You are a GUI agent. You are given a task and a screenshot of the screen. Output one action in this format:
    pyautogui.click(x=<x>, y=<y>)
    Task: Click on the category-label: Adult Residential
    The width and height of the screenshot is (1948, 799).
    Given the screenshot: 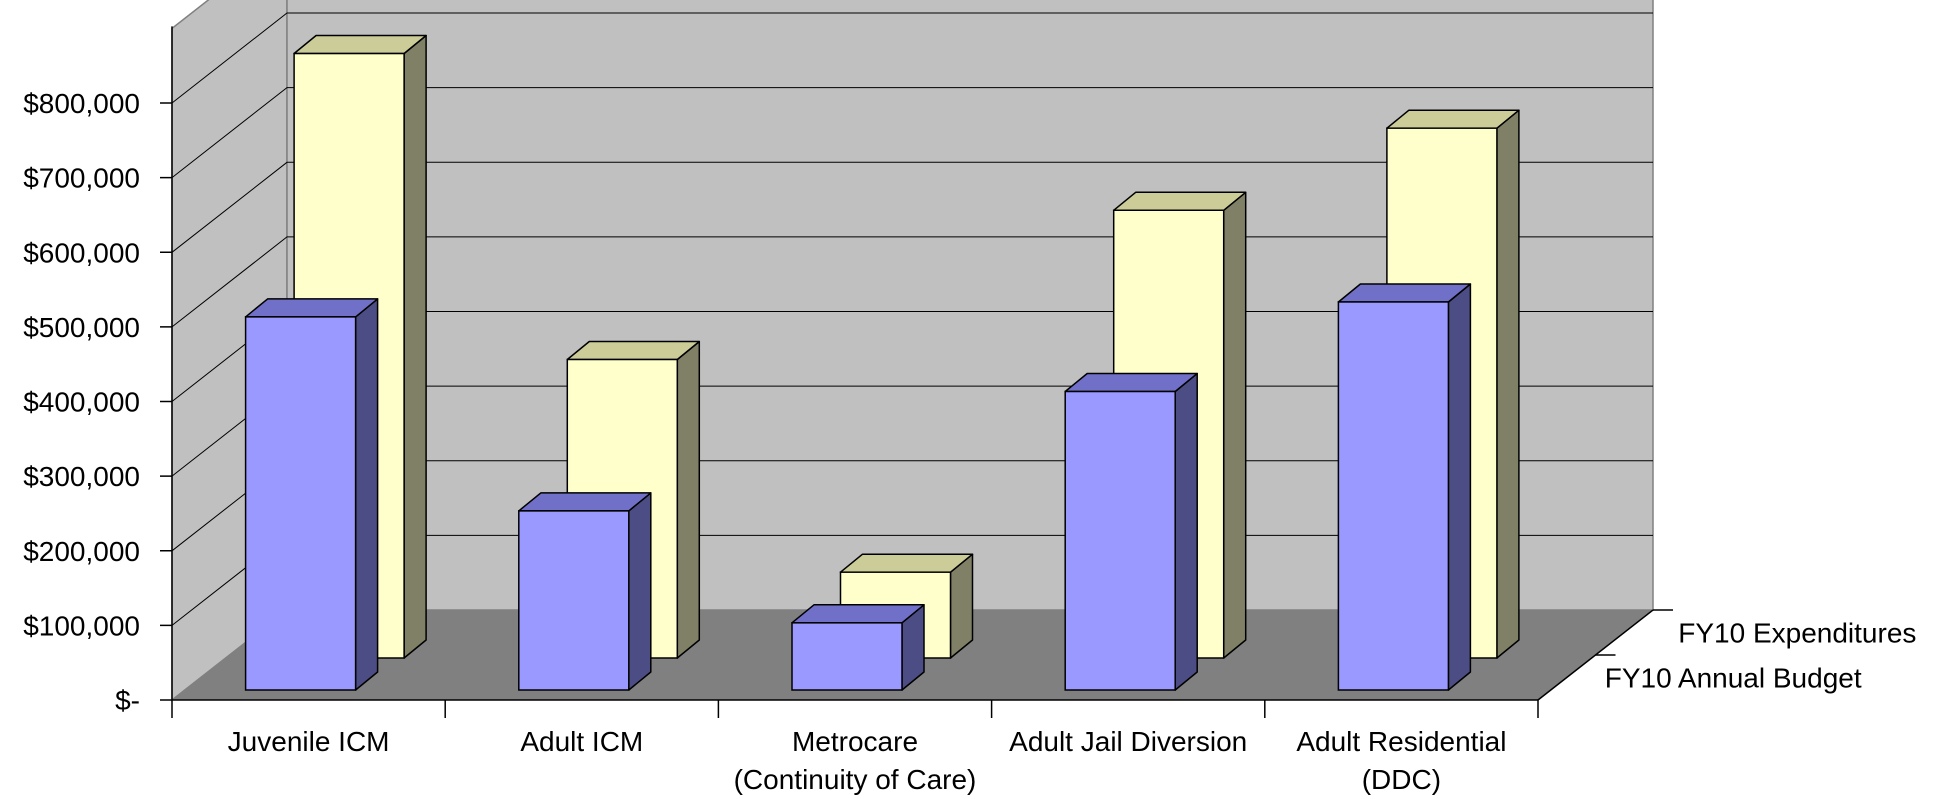 What is the action you would take?
    pyautogui.click(x=1401, y=741)
    